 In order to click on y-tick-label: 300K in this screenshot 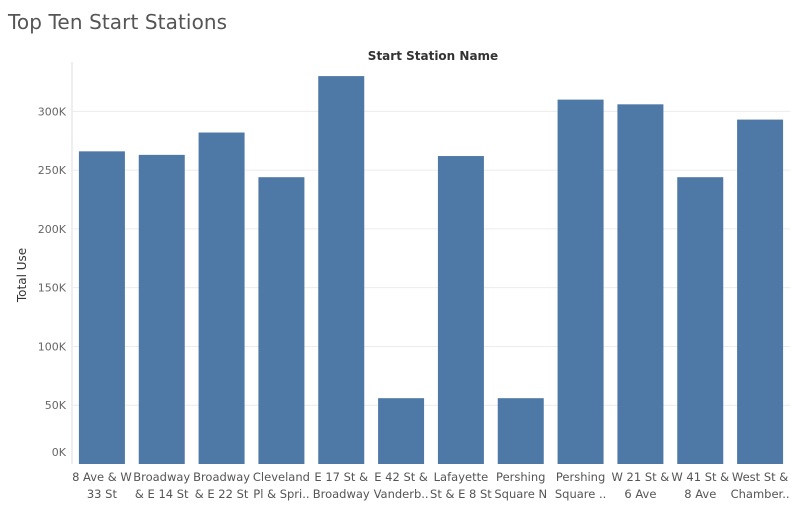, I will do `click(52, 111)`.